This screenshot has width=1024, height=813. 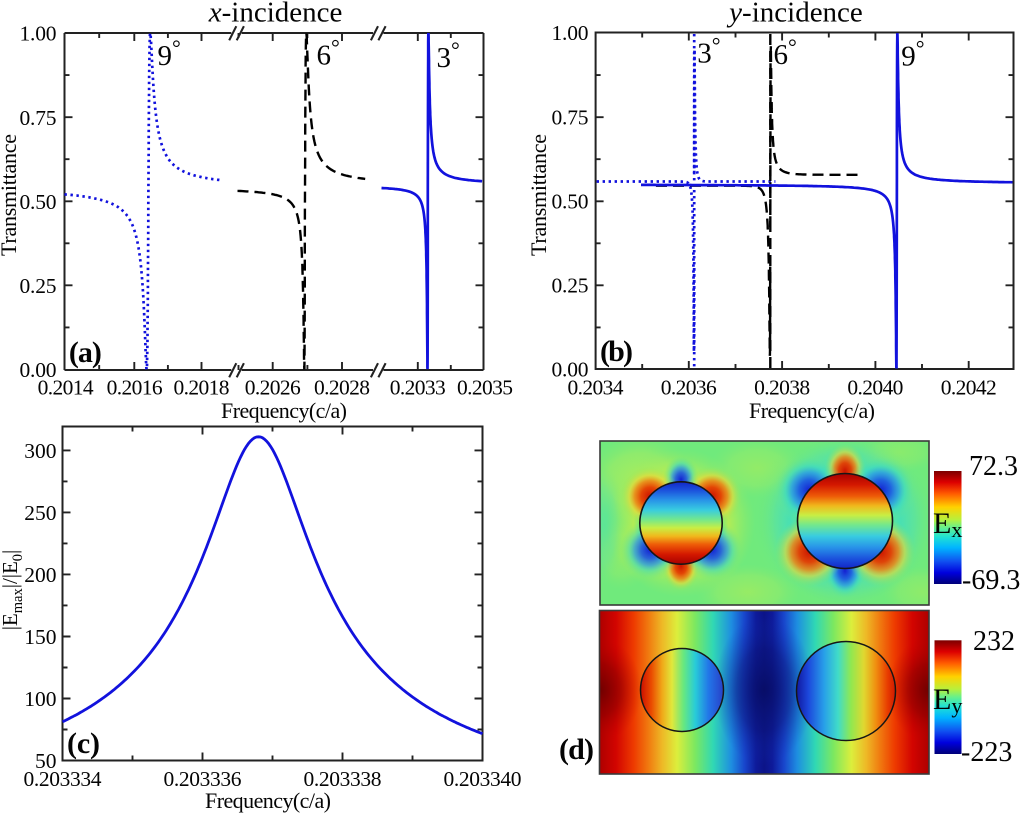 I want to click on svg-text: 0.2036, so click(x=689, y=388).